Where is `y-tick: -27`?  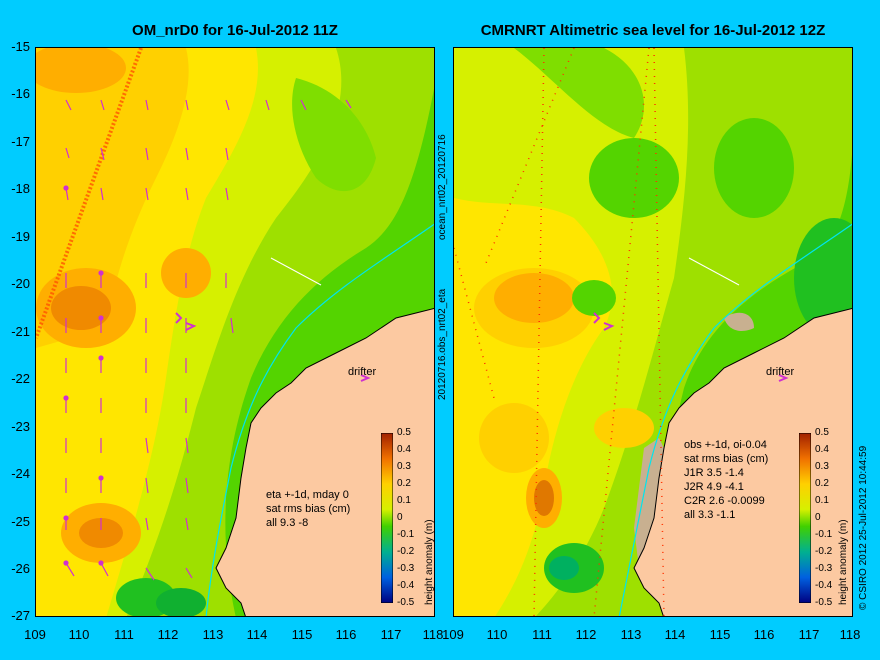 y-tick: -27 is located at coordinates (20, 615).